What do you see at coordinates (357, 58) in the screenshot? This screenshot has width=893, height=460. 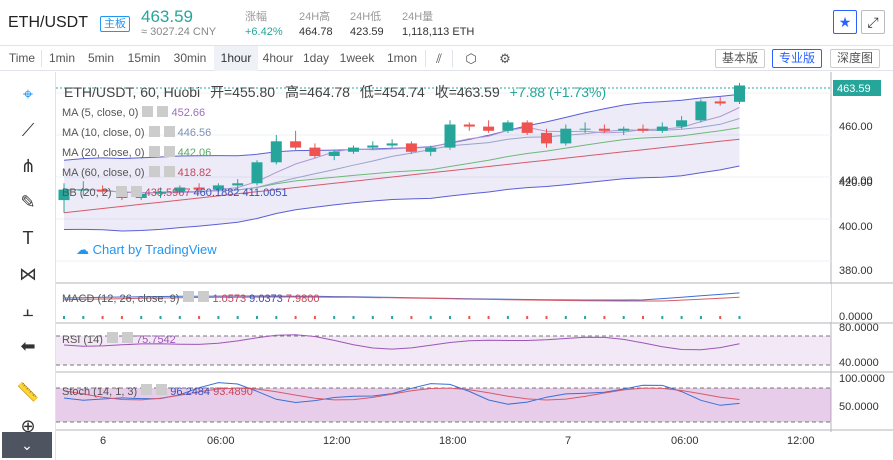 I see `interval-1week: 1week` at bounding box center [357, 58].